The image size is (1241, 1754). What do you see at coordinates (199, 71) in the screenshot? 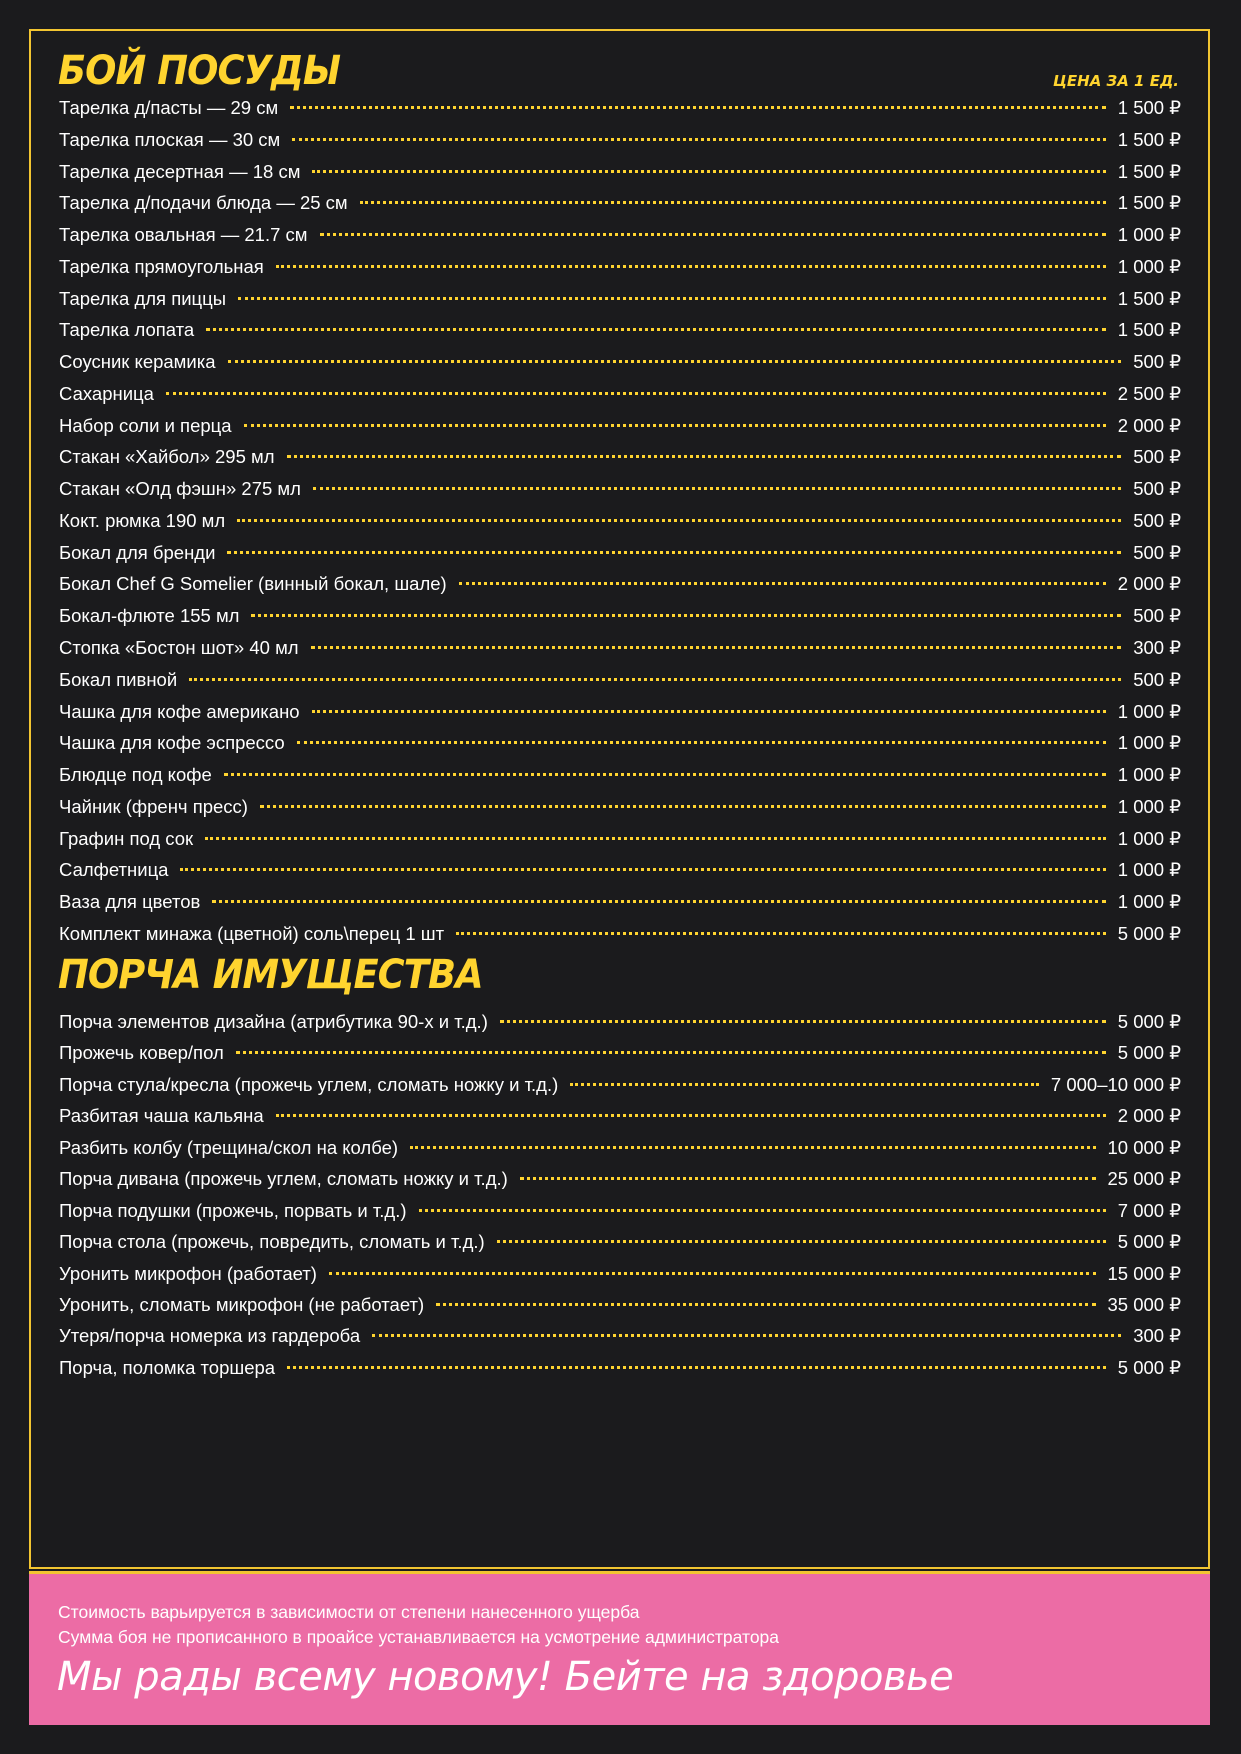
I see `section-title-dishes: БОЙ ПОСУДЫ` at bounding box center [199, 71].